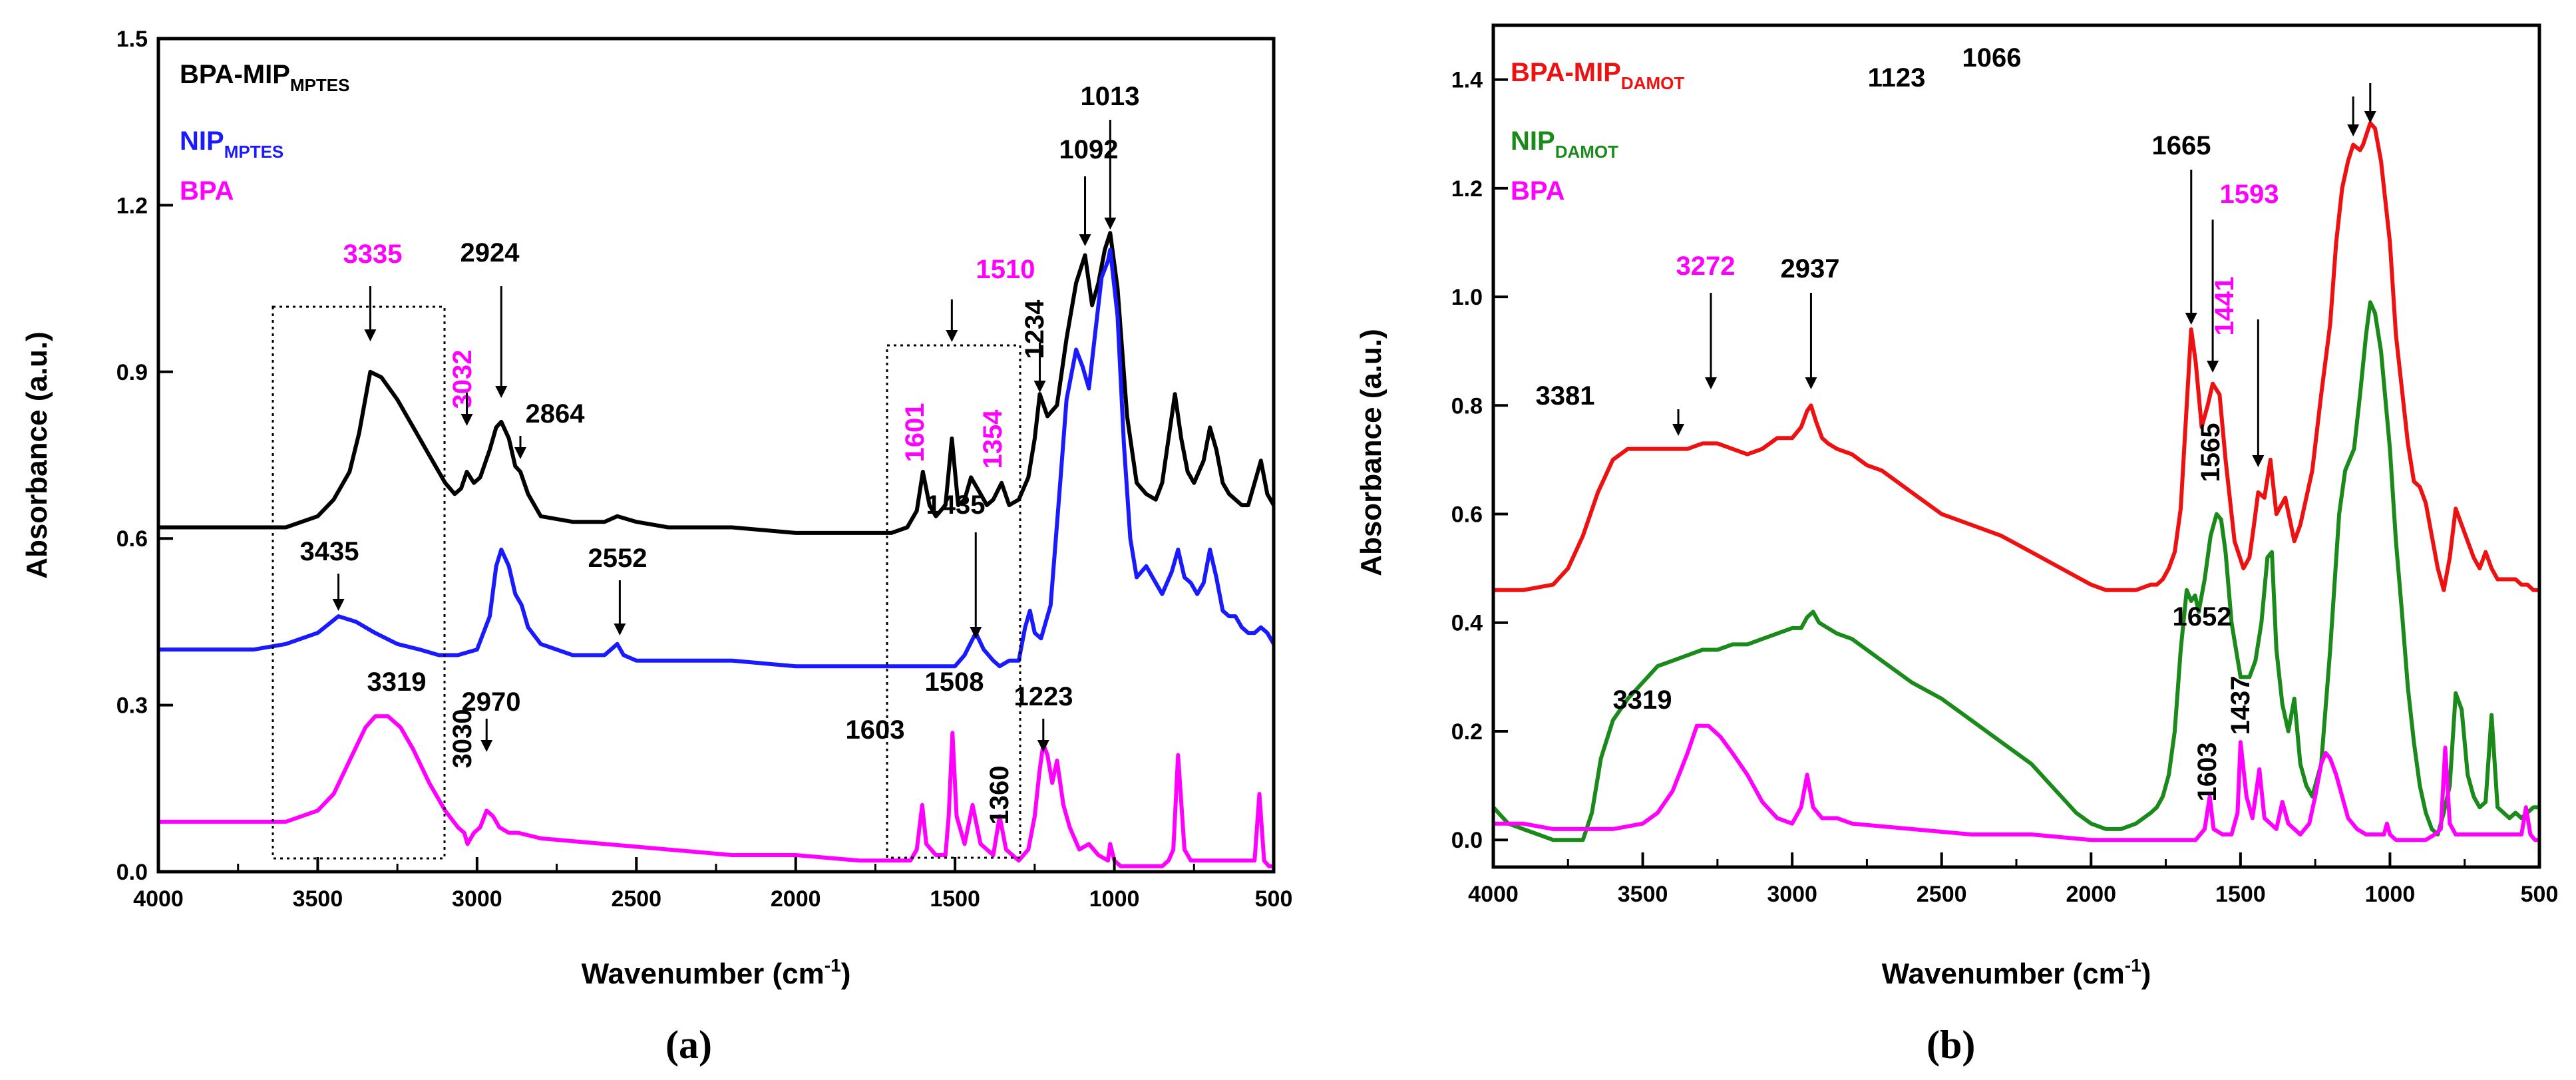 This screenshot has width=2576, height=1080. I want to click on panel-b-legend: BPA-MIPDAMOT NIPDAMOT BPA, so click(1598, 132).